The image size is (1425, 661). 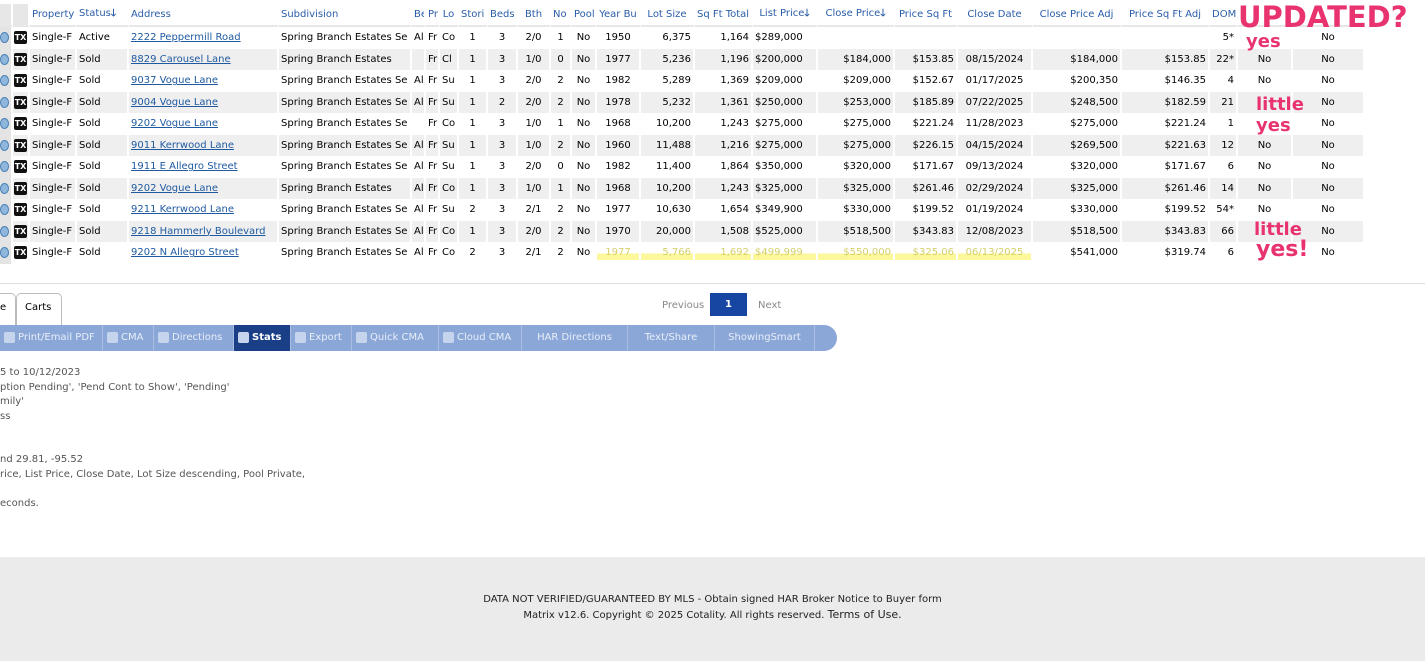 I want to click on column-header: Subdivision, so click(x=345, y=15).